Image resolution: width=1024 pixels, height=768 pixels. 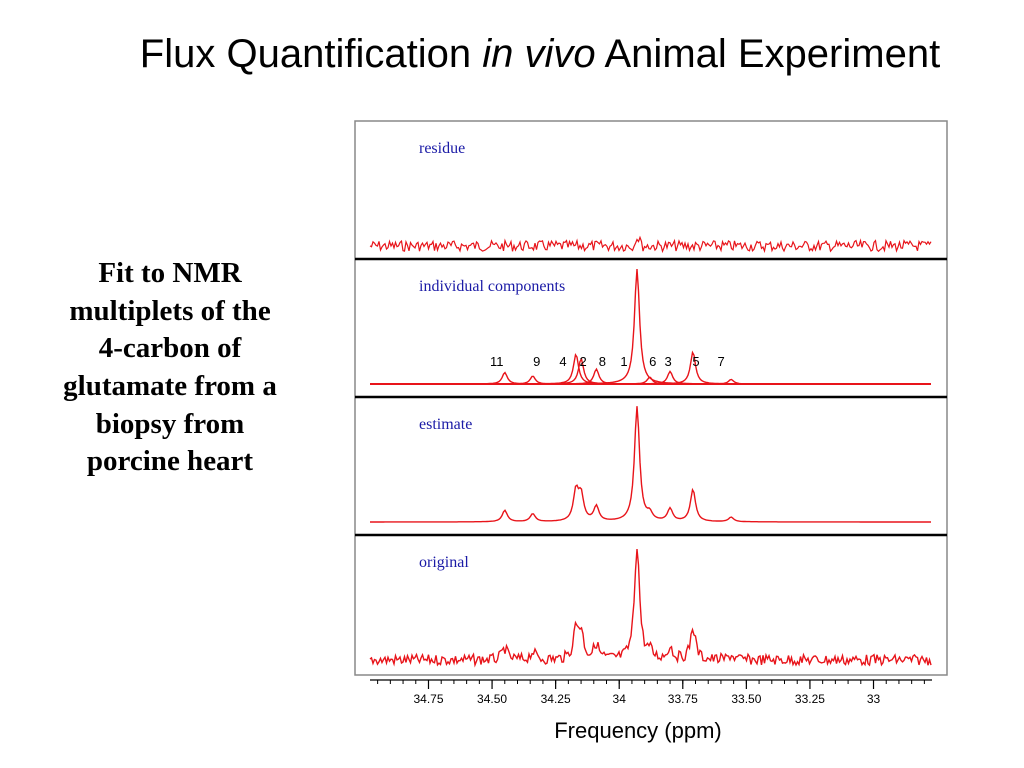 What do you see at coordinates (582, 361) in the screenshot?
I see `peak-label-2: 2` at bounding box center [582, 361].